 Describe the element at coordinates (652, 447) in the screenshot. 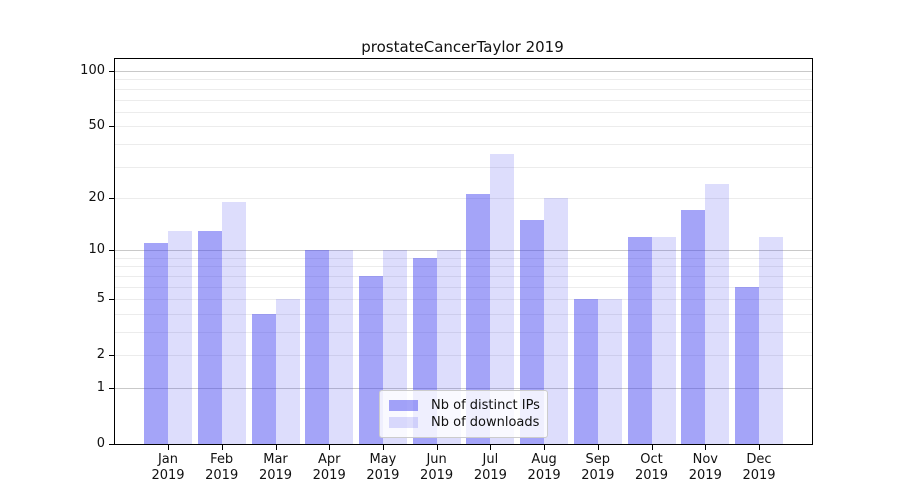

I see `x-tick-oct` at that location.